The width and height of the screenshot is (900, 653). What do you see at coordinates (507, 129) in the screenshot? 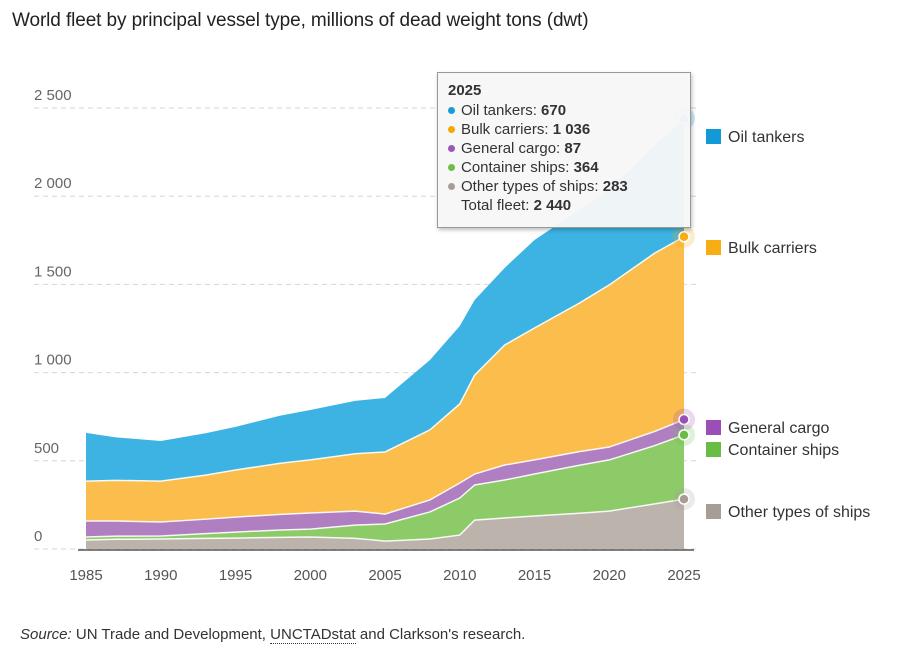
I see `tooltip-row-label: Bulk carriers:` at bounding box center [507, 129].